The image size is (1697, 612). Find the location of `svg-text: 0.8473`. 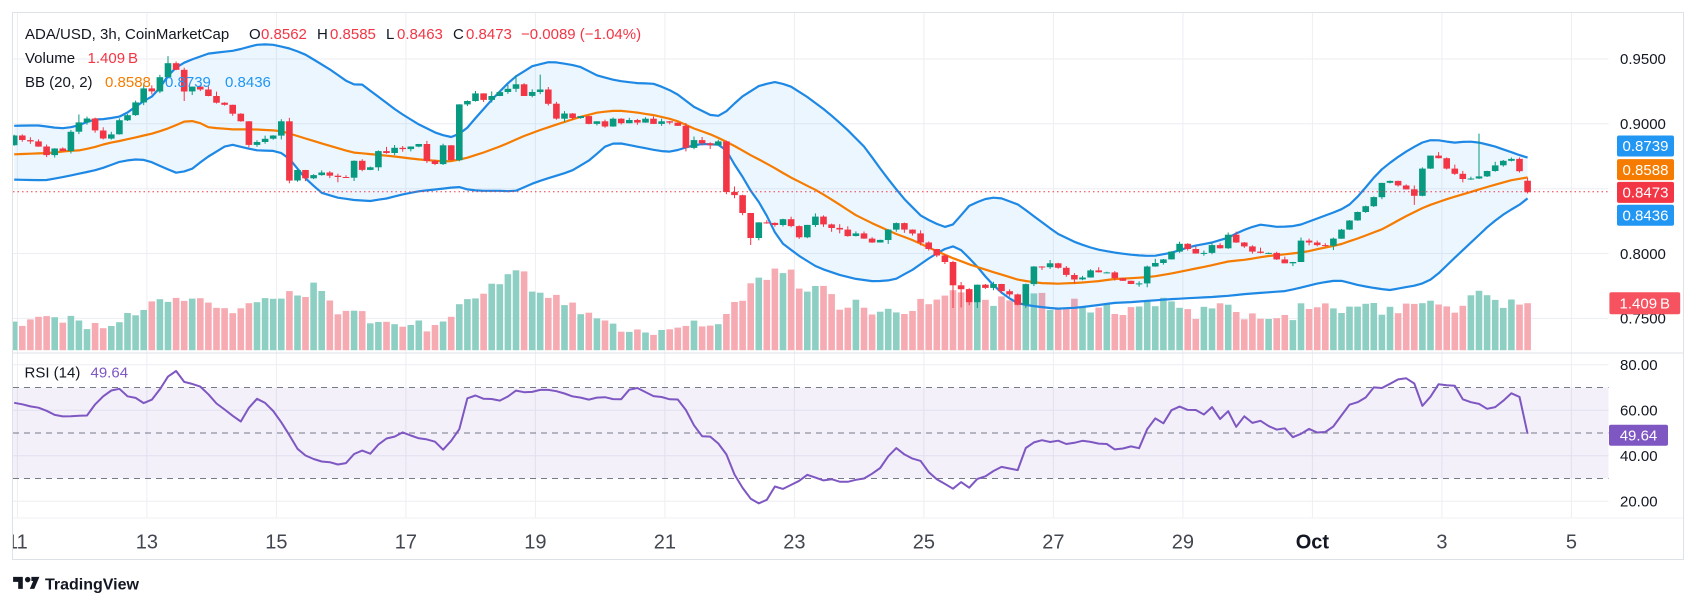

svg-text: 0.8473 is located at coordinates (1646, 193).